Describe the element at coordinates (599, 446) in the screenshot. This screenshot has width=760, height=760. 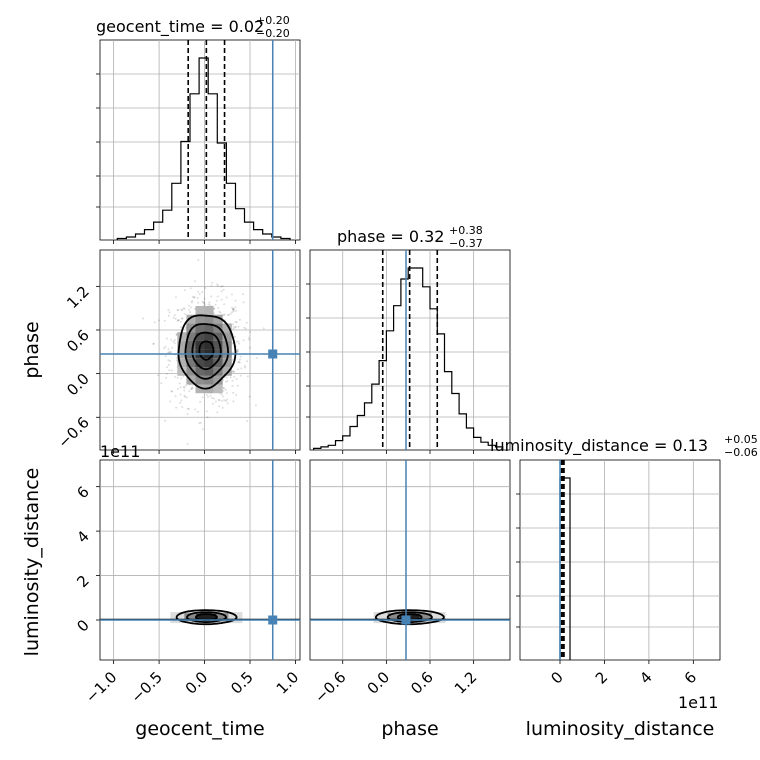
I see `title-luminosity-distance: luminosity_distance = 0.13` at that location.